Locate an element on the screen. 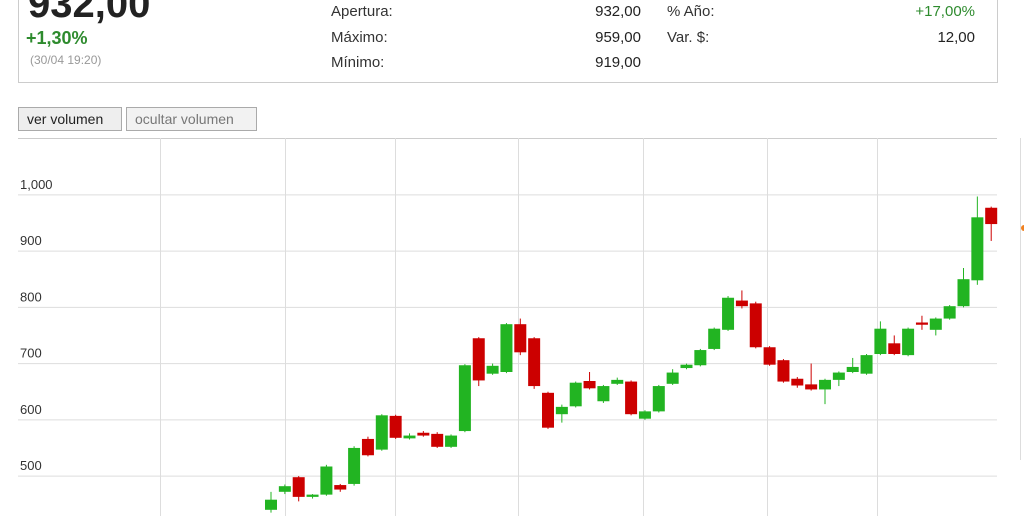 This screenshot has height=516, width=1024. stat-label: Apertura: is located at coordinates (362, 11).